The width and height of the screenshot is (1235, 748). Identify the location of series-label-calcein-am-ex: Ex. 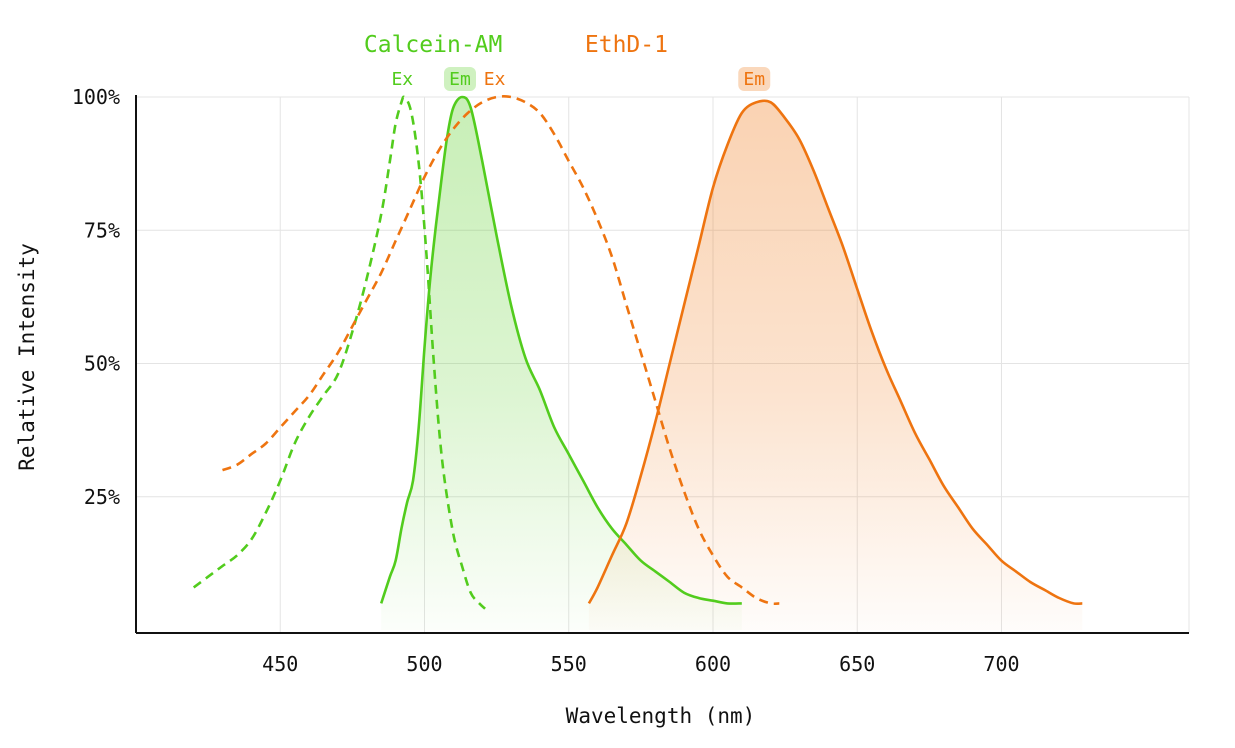
(402, 79).